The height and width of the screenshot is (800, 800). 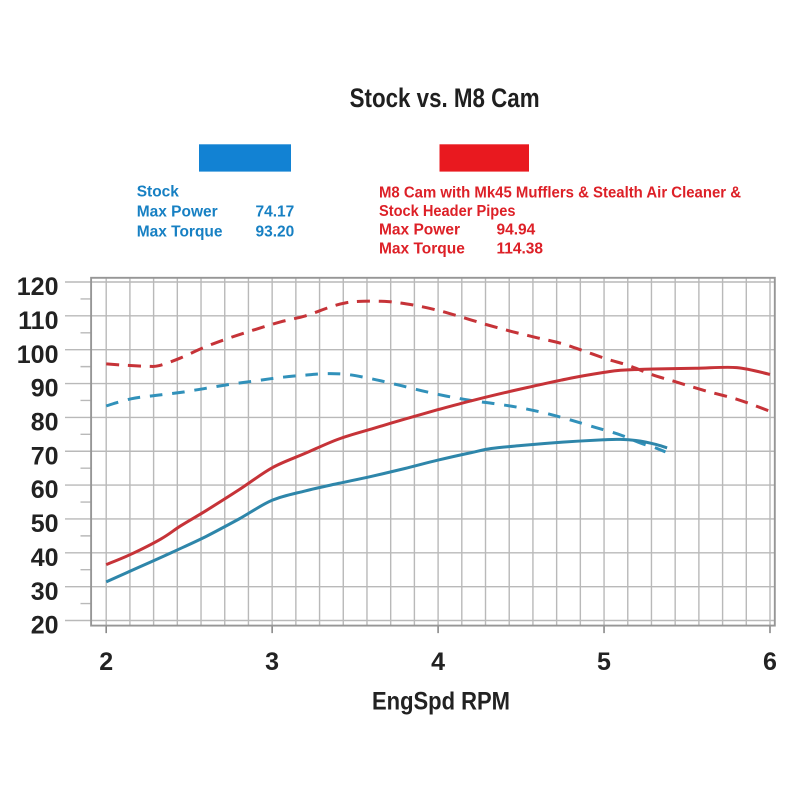 What do you see at coordinates (520, 248) in the screenshot?
I see `svg-text: 114.38` at bounding box center [520, 248].